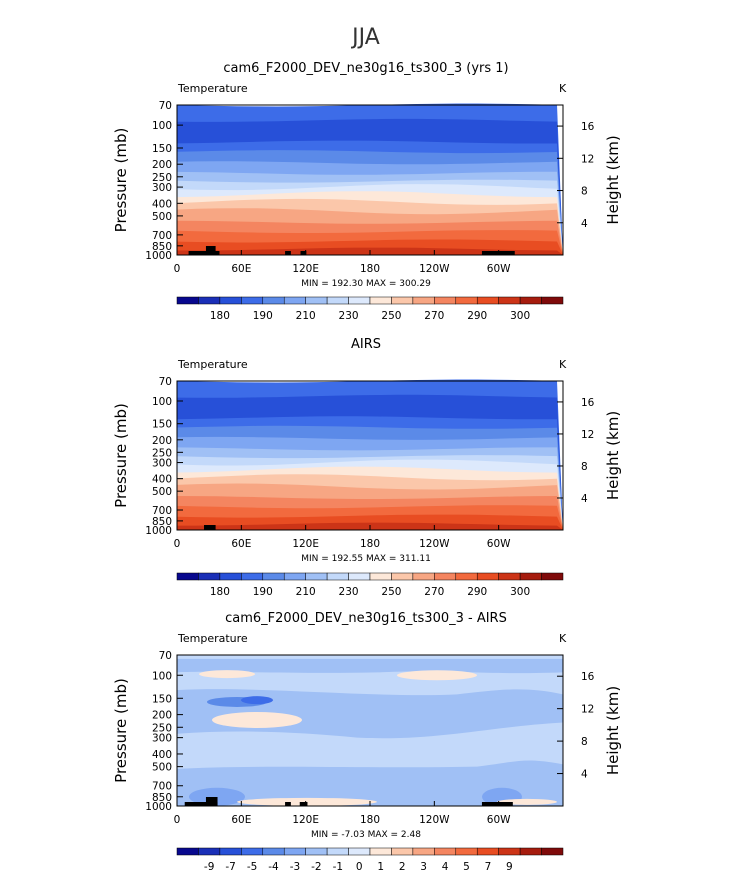  What do you see at coordinates (230, 866) in the screenshot?
I see `colorbar-label: -7` at bounding box center [230, 866].